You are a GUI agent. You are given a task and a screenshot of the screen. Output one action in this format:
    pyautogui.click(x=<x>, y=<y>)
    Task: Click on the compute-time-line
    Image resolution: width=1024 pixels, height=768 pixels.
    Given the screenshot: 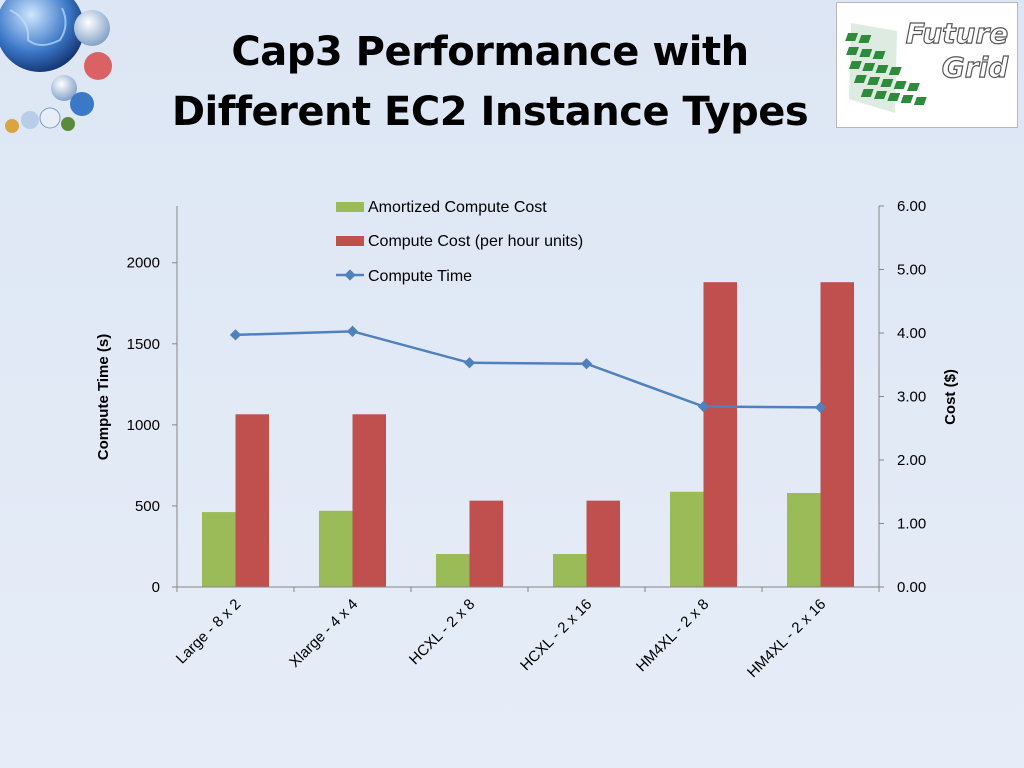 What is the action you would take?
    pyautogui.click(x=528, y=369)
    